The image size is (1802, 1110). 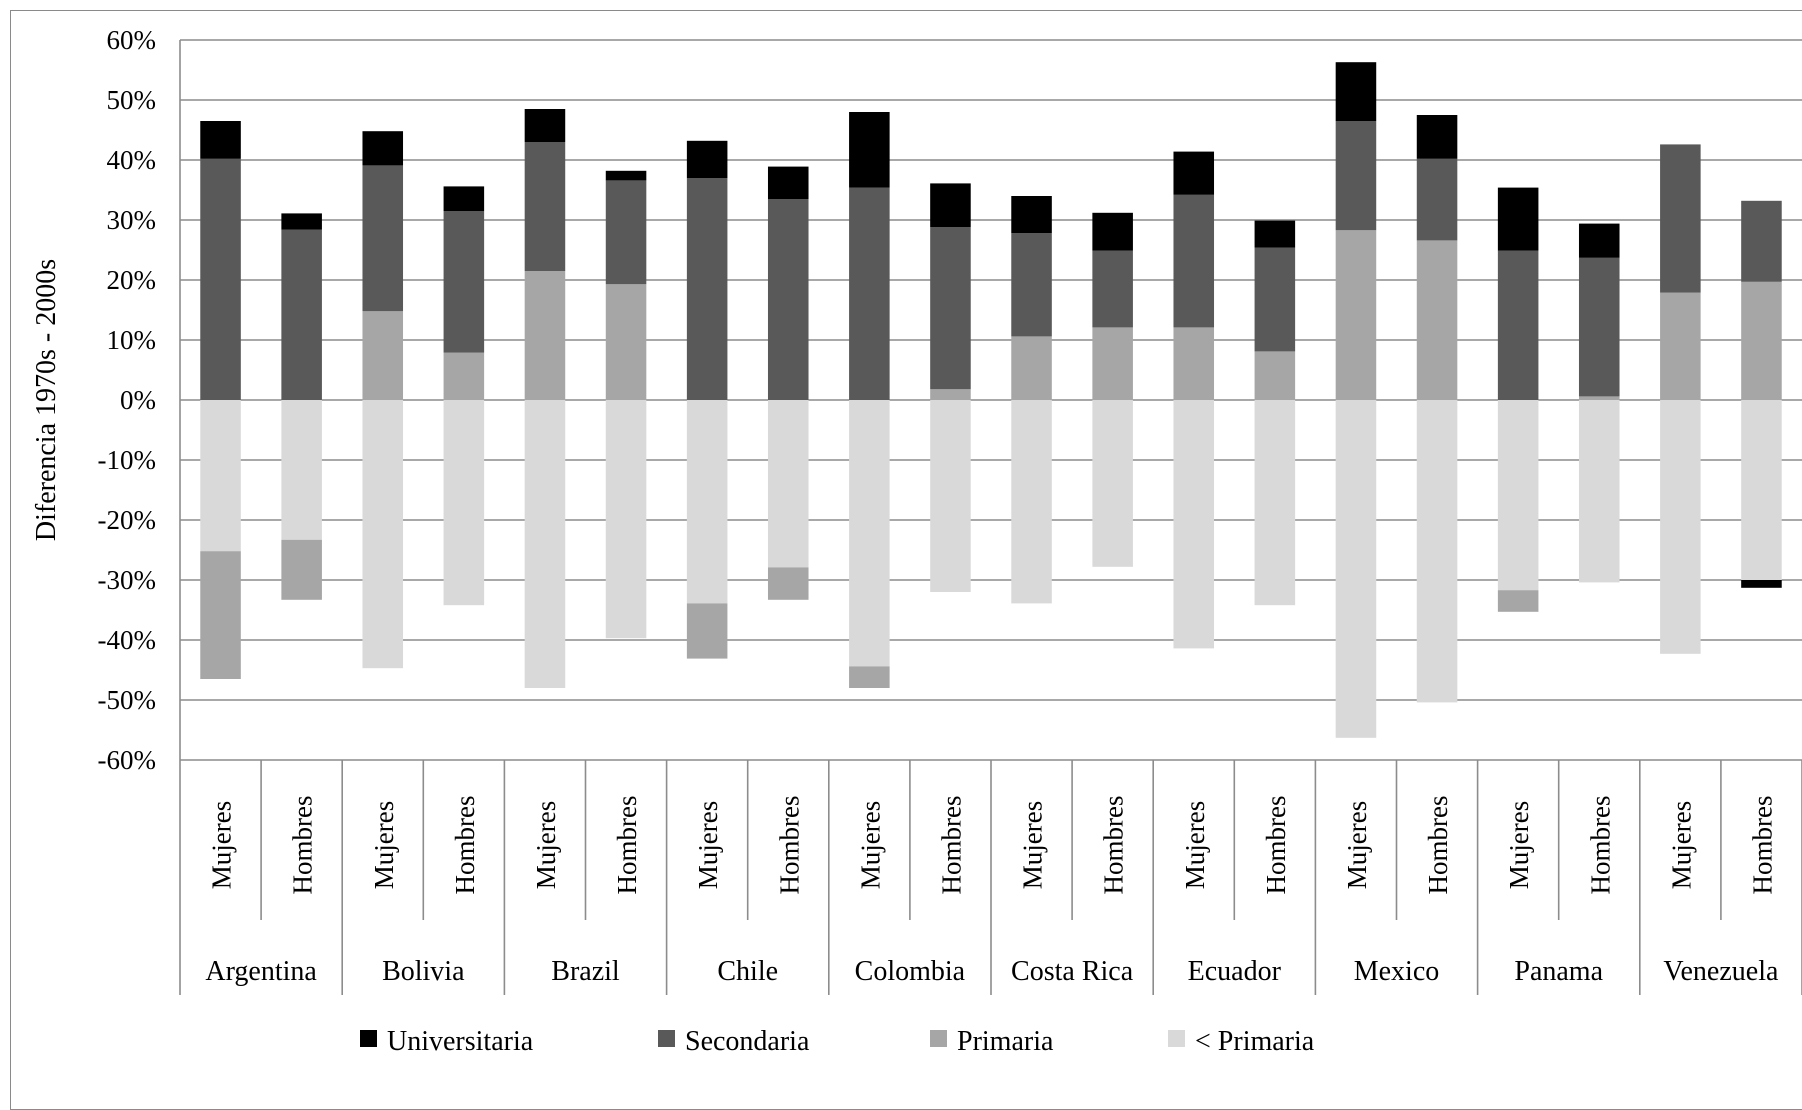 What do you see at coordinates (132, 280) in the screenshot?
I see `y-tick-label: 20%` at bounding box center [132, 280].